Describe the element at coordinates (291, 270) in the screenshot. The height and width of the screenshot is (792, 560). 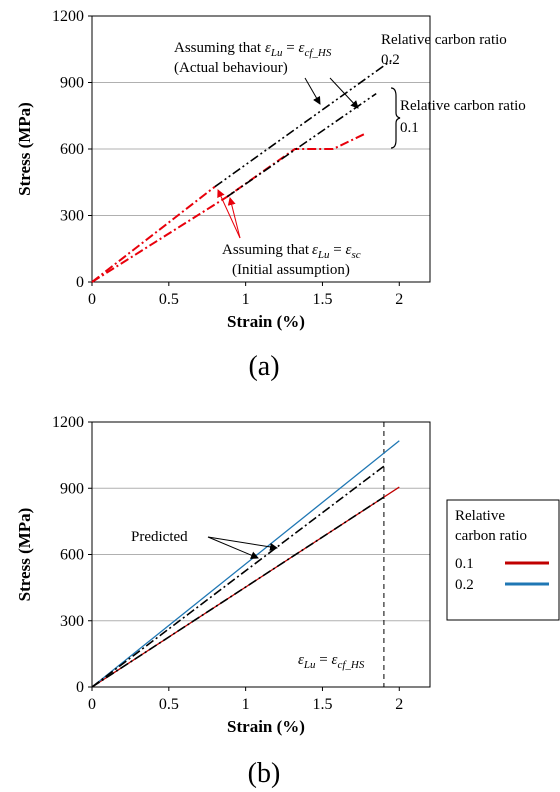
I see `annotation-initial-note: (Initial assumption)` at that location.